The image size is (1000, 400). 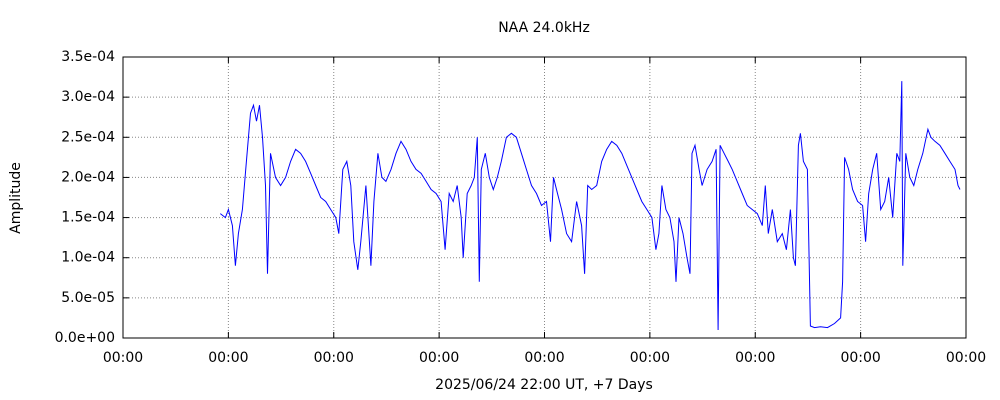 I want to click on y-tick-label: 2.5e-04, so click(x=88, y=137).